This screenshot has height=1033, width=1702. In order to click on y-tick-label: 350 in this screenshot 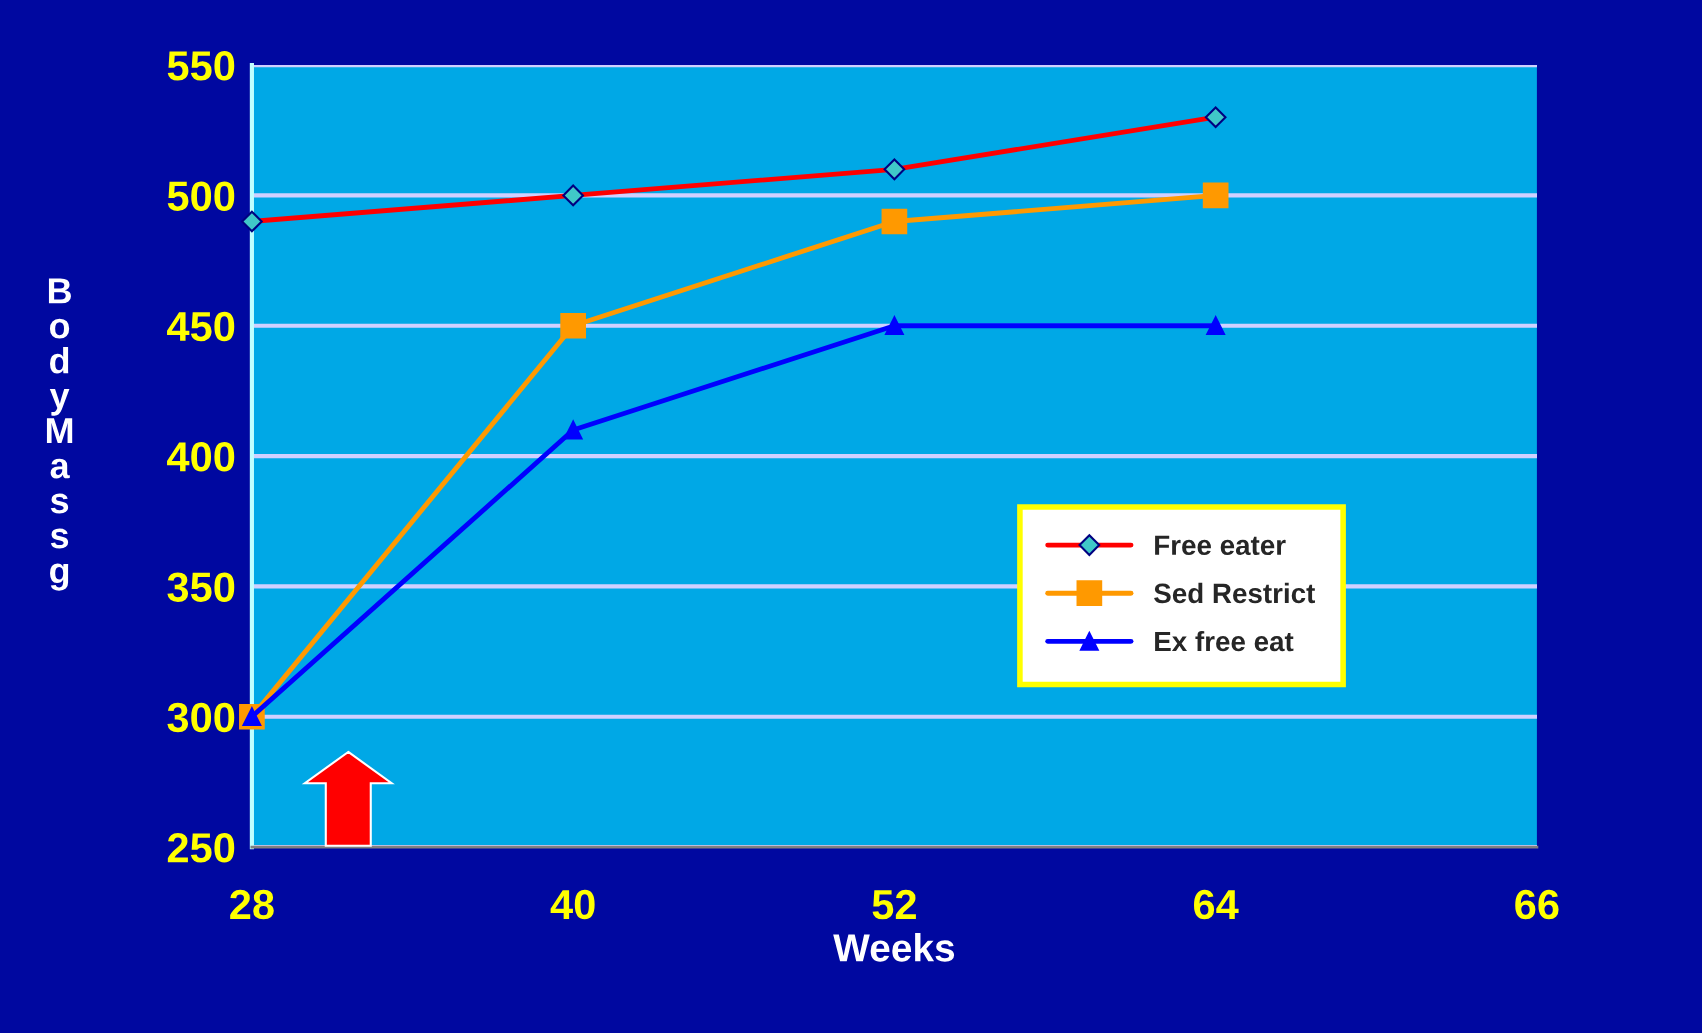, I will do `click(201, 587)`.